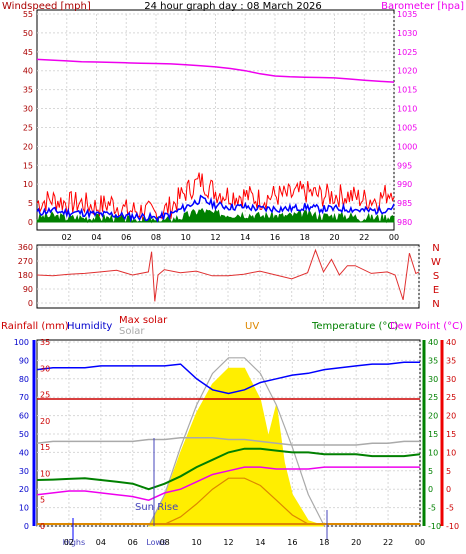 This screenshot has height=554, width=466. I want to click on temp-tick-label: 25, so click(433, 397).